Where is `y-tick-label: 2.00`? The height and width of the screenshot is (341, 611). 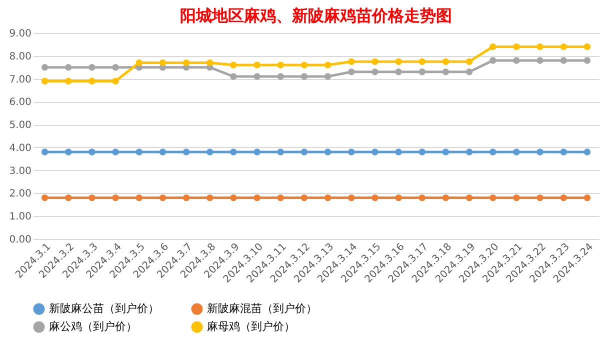
y-tick-label: 2.00 is located at coordinates (20, 194).